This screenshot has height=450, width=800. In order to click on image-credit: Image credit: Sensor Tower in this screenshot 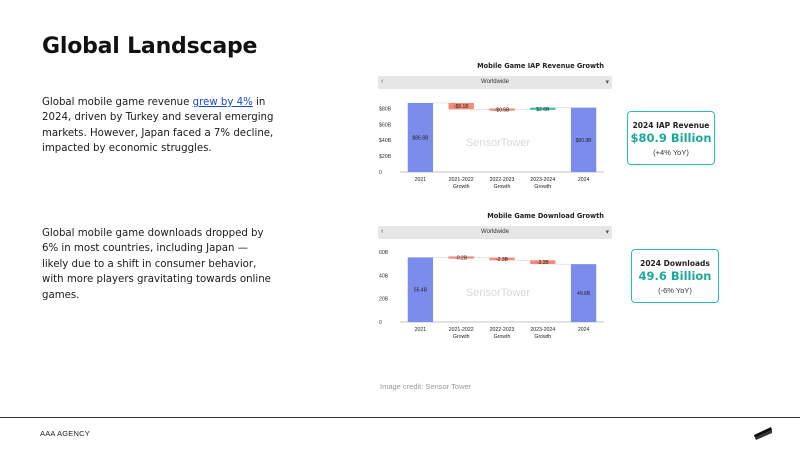, I will do `click(426, 386)`.